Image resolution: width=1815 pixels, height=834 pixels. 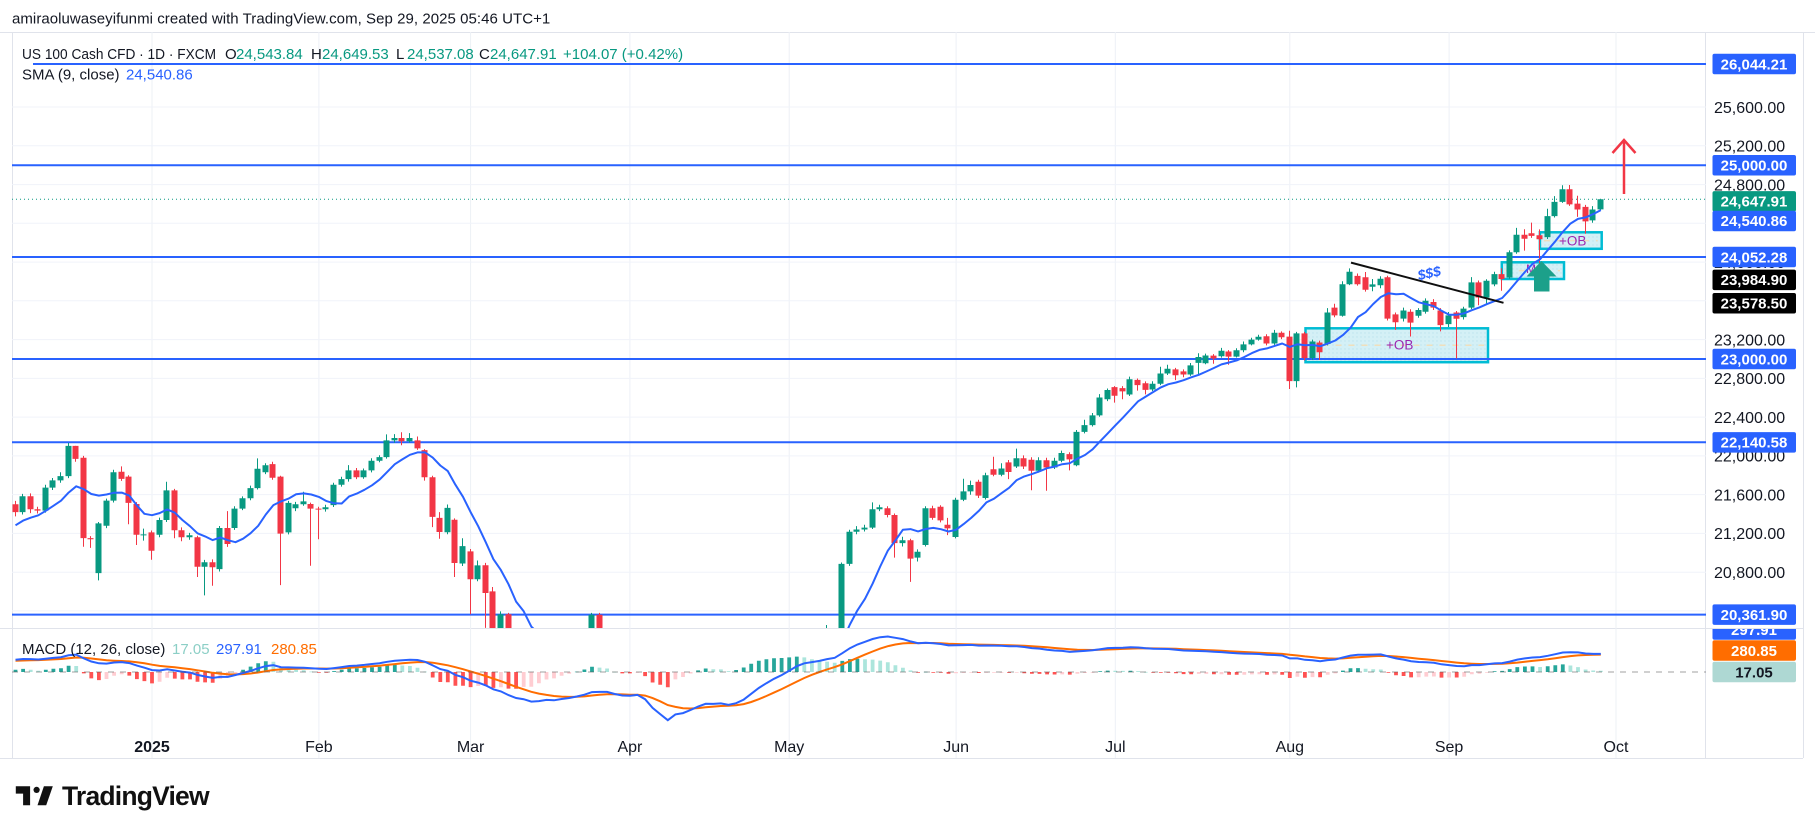 What do you see at coordinates (1616, 747) in the screenshot?
I see `svg-text: Oct` at bounding box center [1616, 747].